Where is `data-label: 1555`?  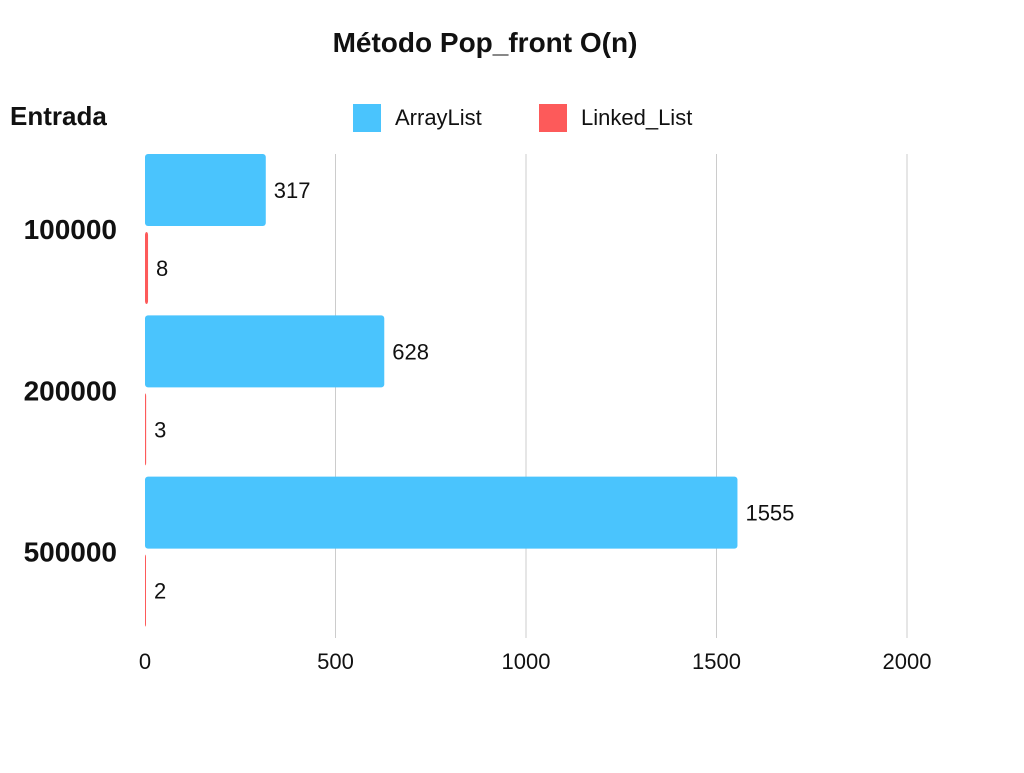
data-label: 1555 is located at coordinates (769, 513).